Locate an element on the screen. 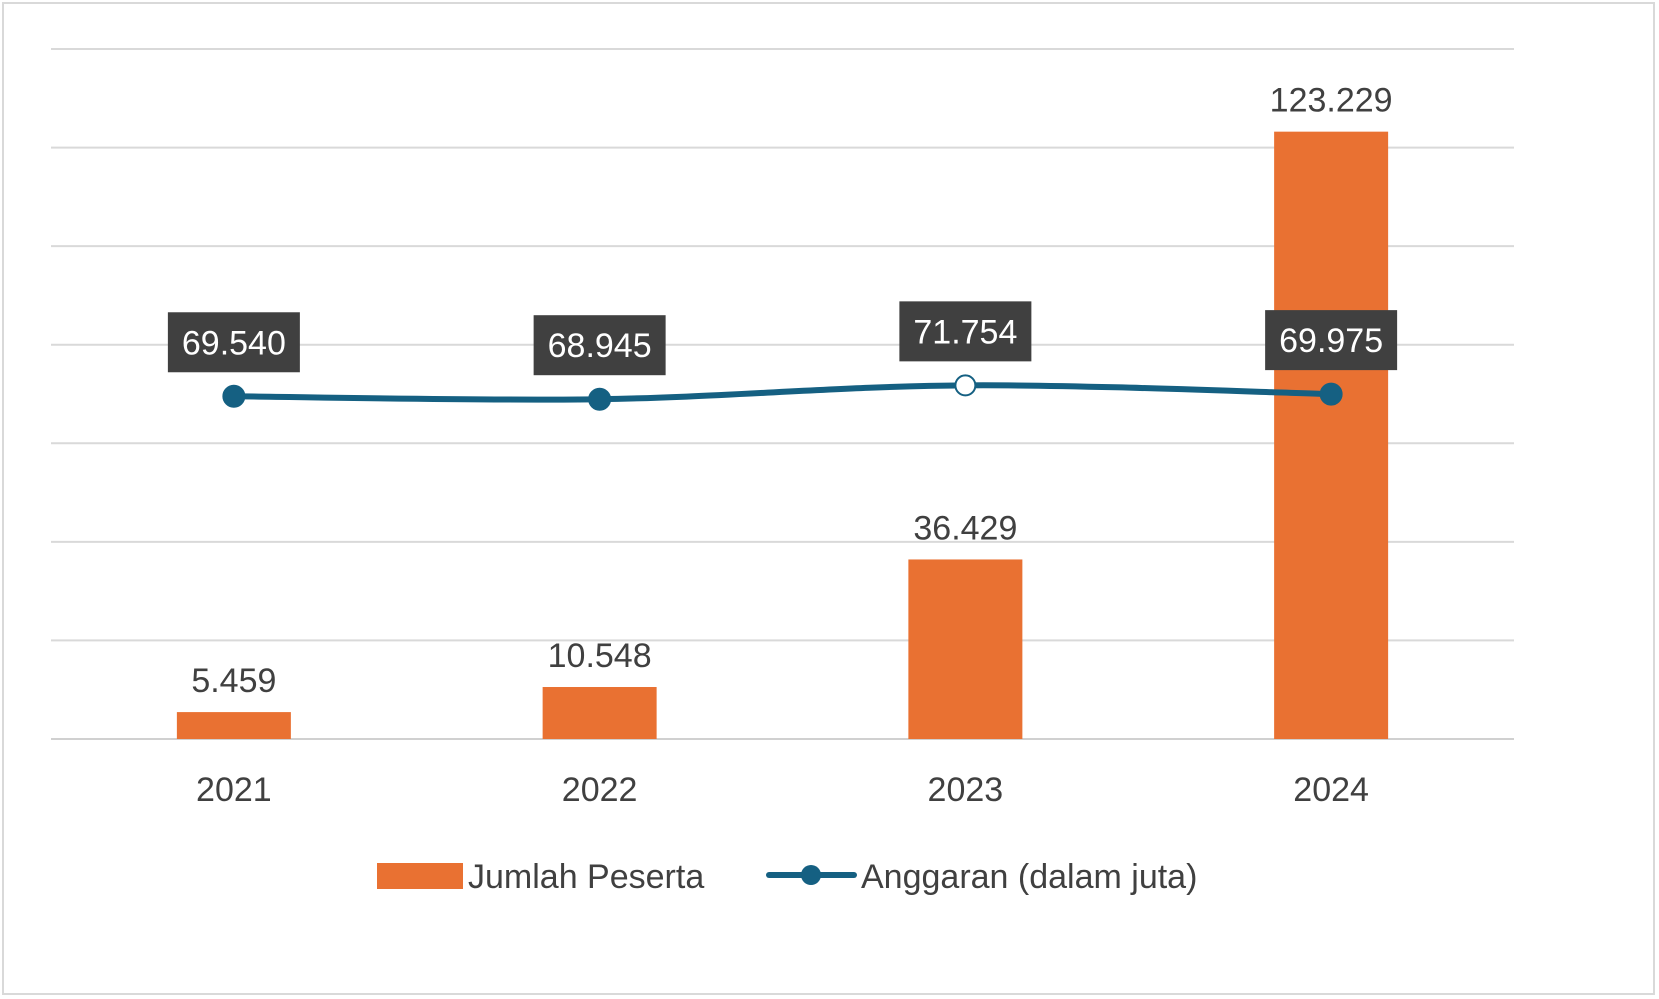 This screenshot has height=999, width=1659. x-tick-label: 2023 is located at coordinates (966, 790).